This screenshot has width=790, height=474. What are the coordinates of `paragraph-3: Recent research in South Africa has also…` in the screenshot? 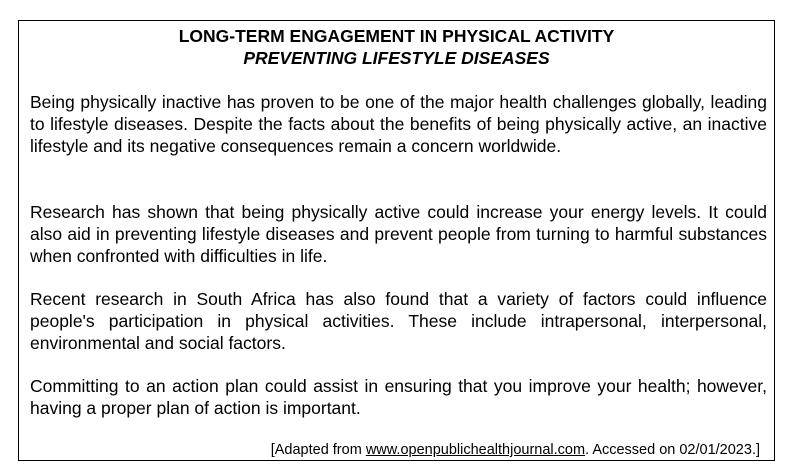 It's located at (398, 321).